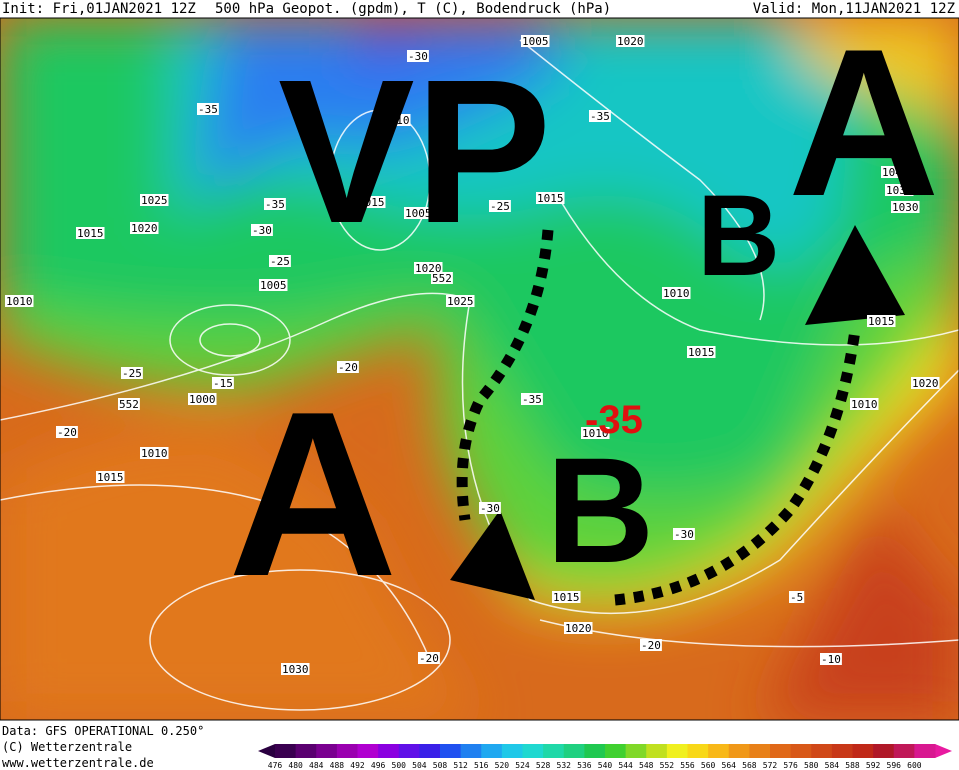 This screenshot has height=770, width=959. What do you see at coordinates (605, 765) in the screenshot?
I see `scale-label: 540` at bounding box center [605, 765].